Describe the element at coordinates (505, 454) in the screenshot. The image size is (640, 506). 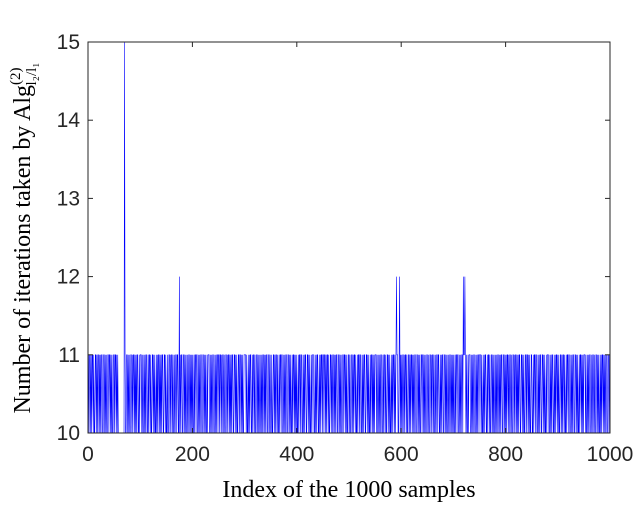
I see `x-tick-label: 800` at that location.